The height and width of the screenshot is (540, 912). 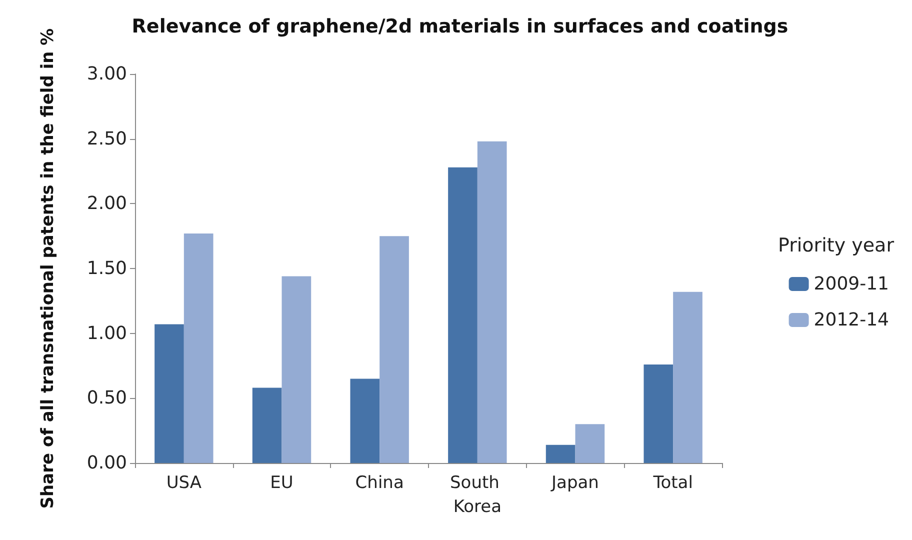 I want to click on y-axis-title: Share of all transnational patents in the field in %, so click(x=48, y=268).